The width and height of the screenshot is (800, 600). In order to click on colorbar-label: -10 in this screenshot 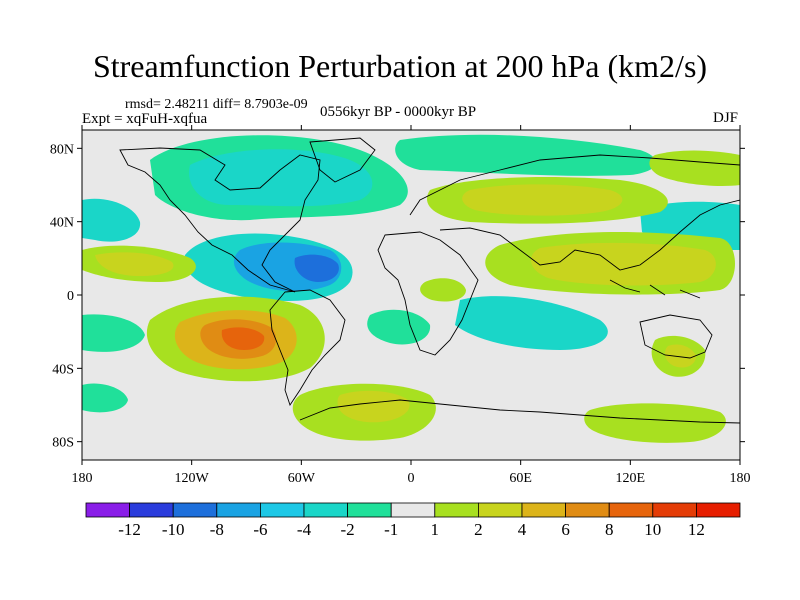, I will do `click(173, 529)`.